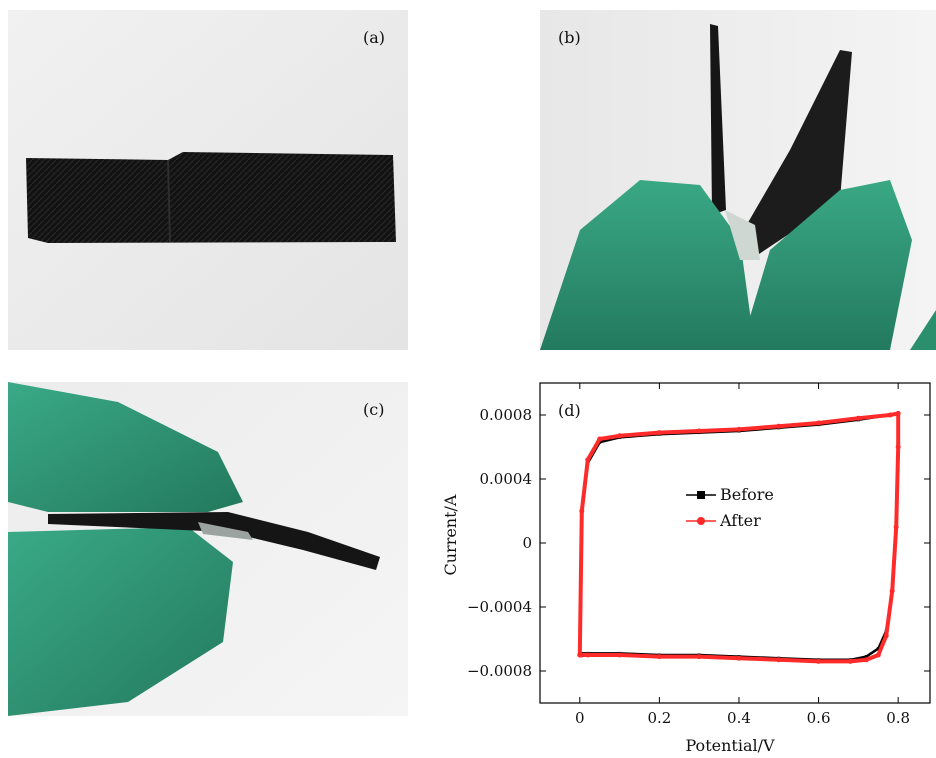  Describe the element at coordinates (730, 507) in the screenshot. I see `legend: Before After` at that location.